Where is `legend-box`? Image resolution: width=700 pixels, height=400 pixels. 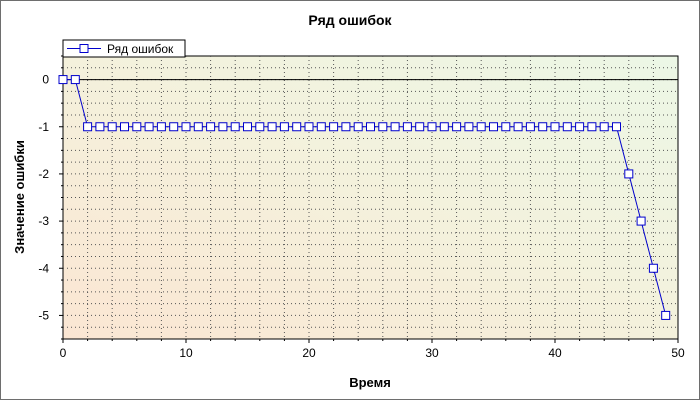
legend-box is located at coordinates (124, 48).